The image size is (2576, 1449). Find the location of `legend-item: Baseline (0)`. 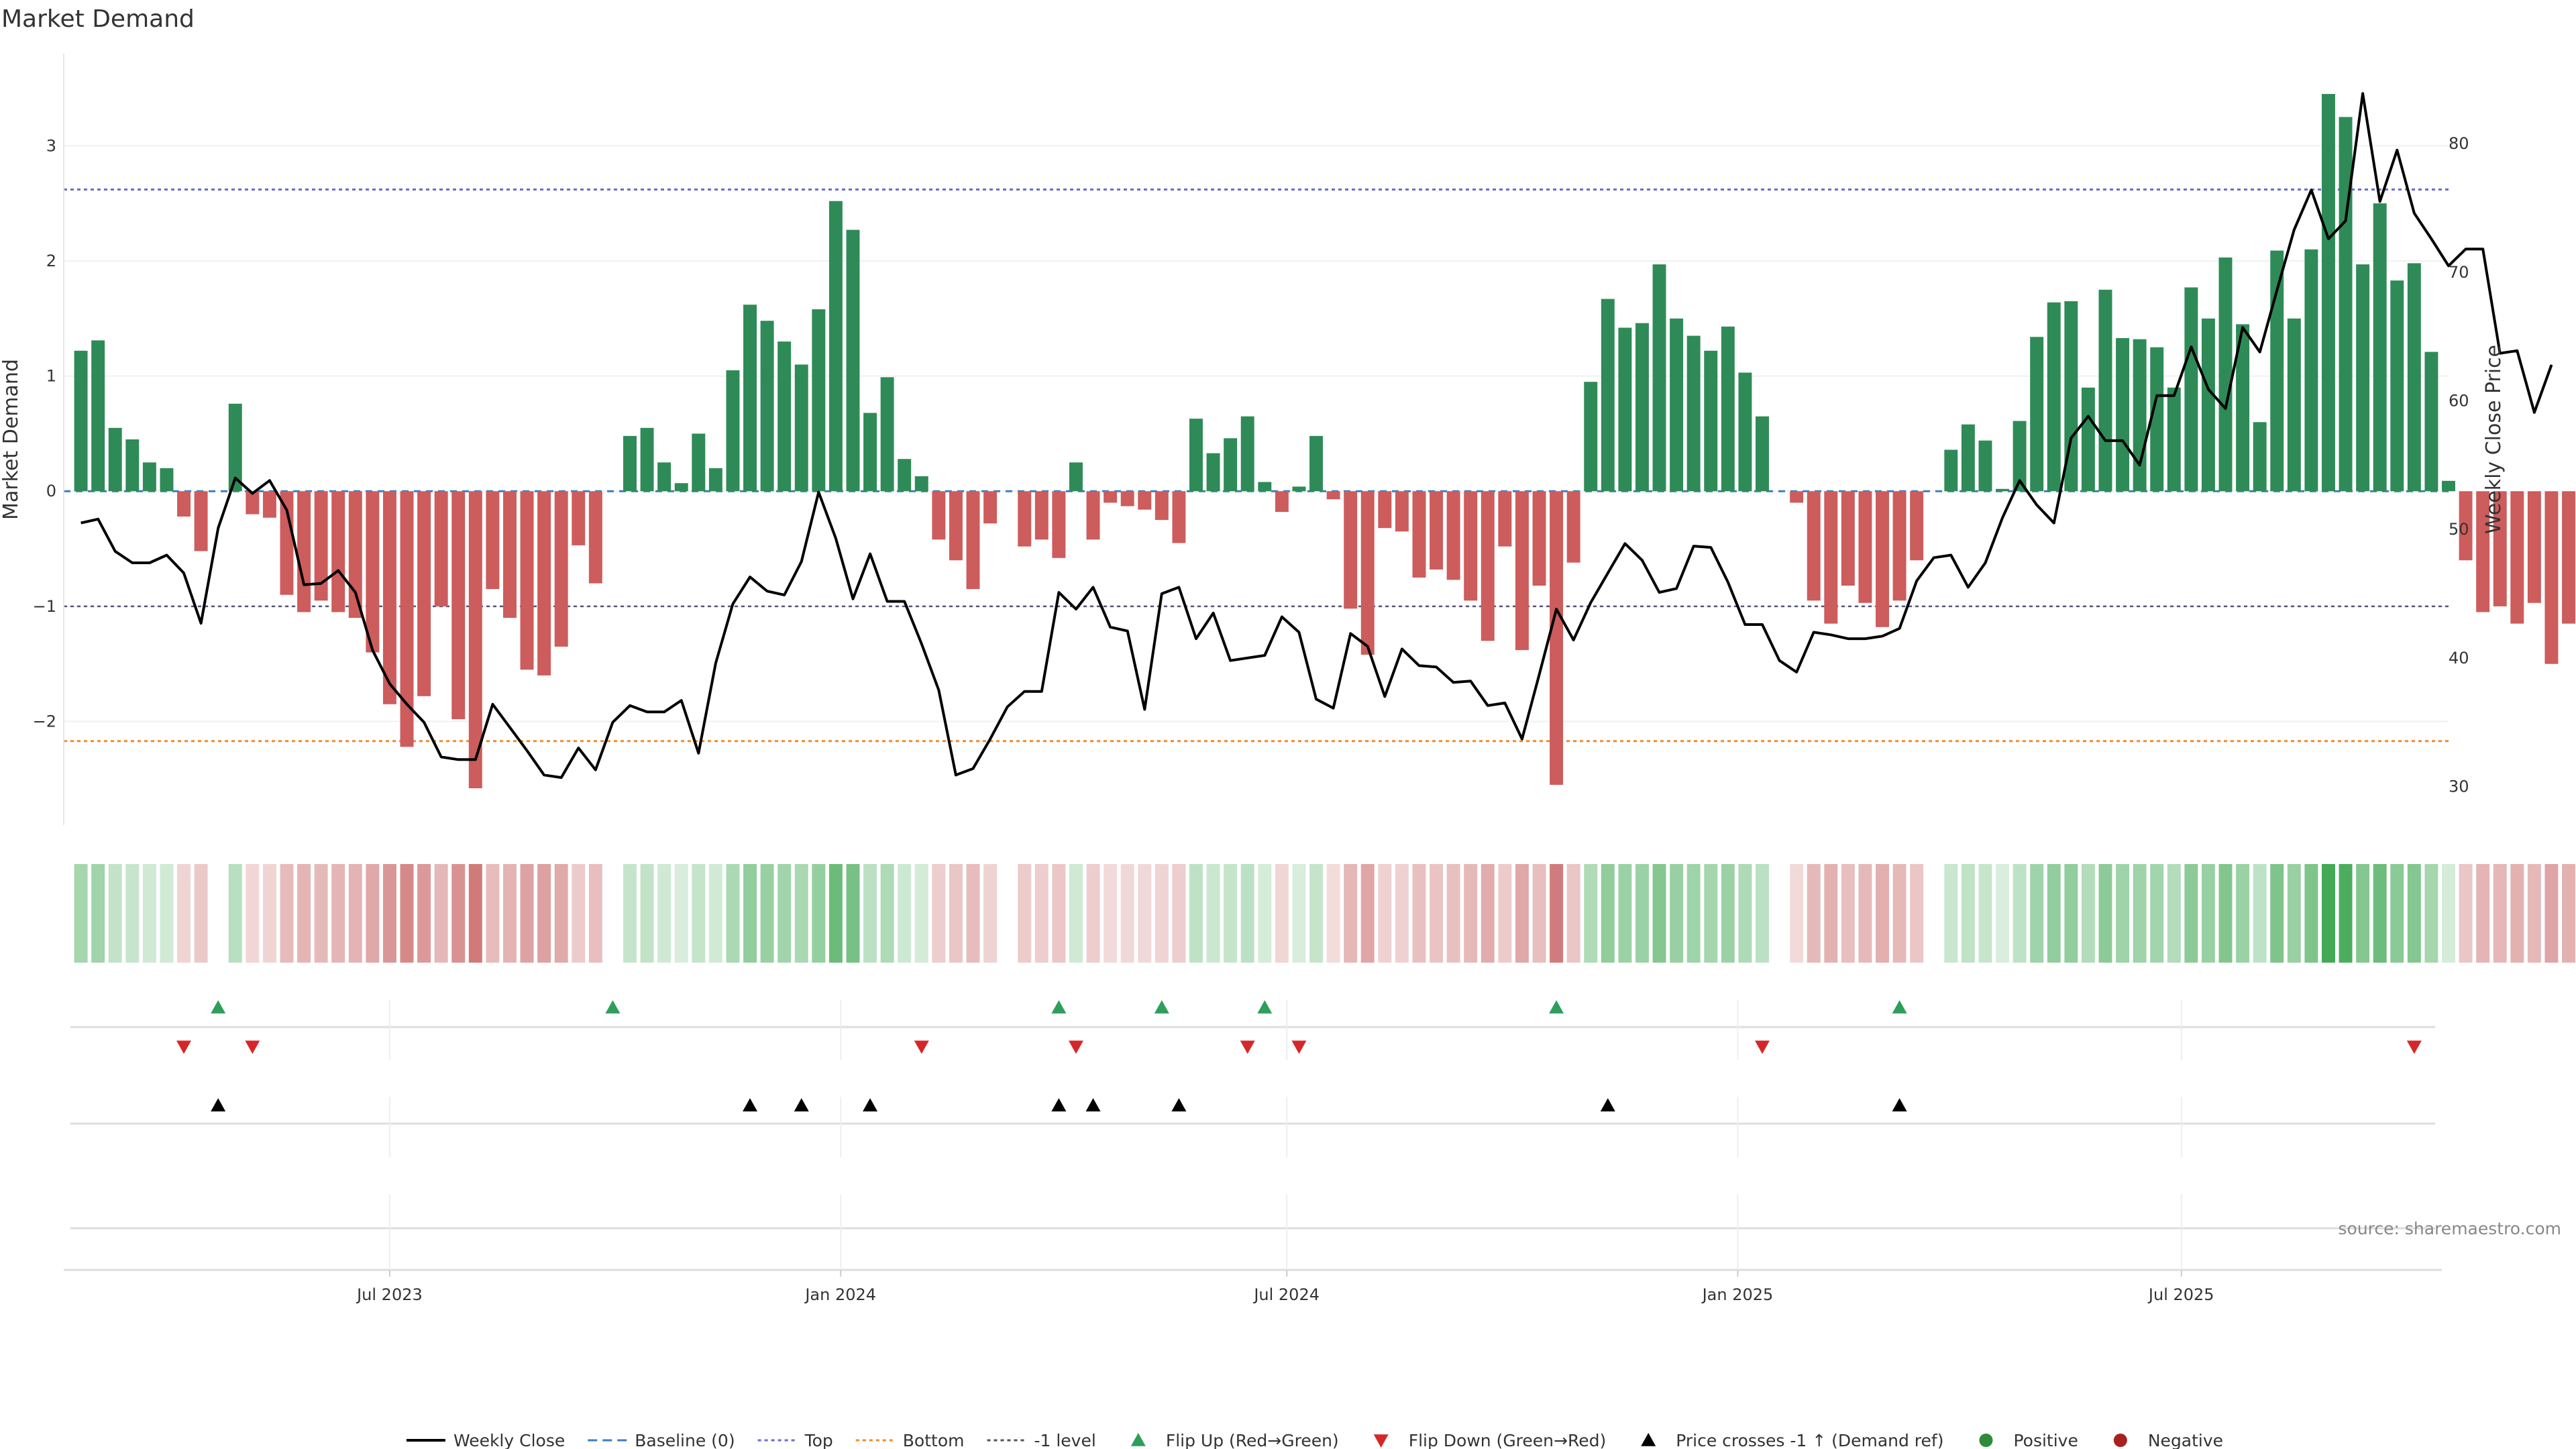

legend-item: Baseline (0) is located at coordinates (661, 1440).